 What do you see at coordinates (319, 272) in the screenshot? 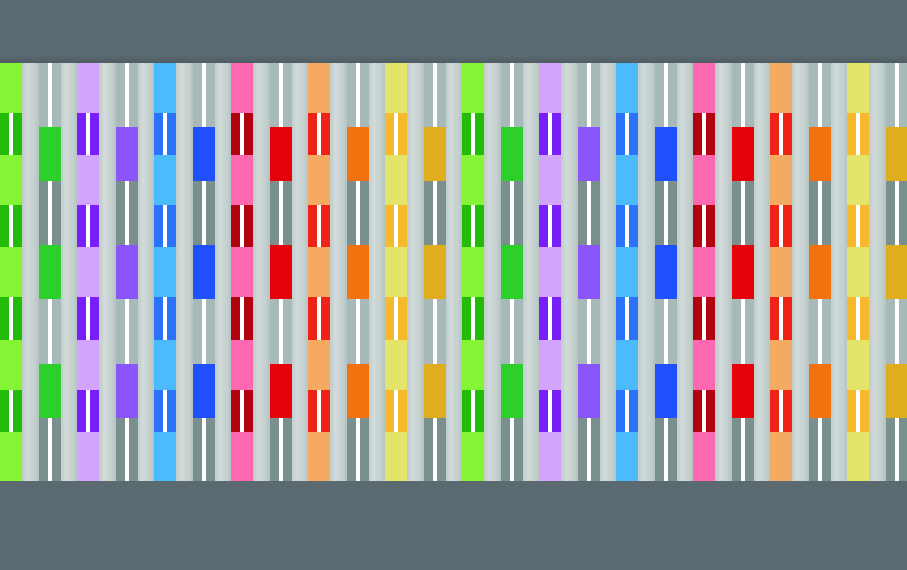
I see `column-orange-light` at bounding box center [319, 272].